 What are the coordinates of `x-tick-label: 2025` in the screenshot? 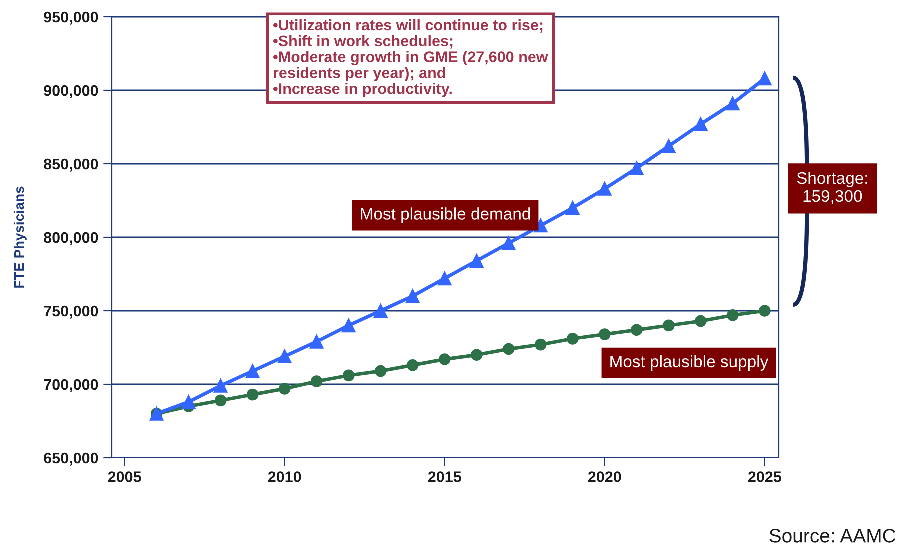 It's located at (765, 477).